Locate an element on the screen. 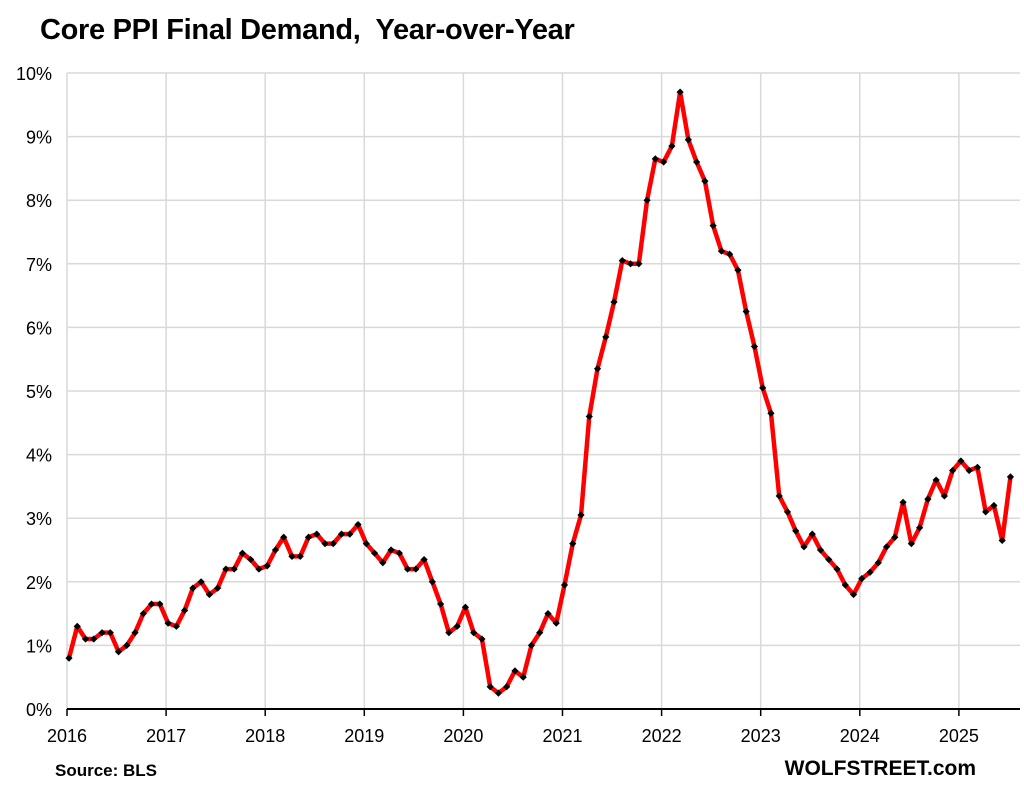  x-tick-label: 2017 is located at coordinates (166, 736).